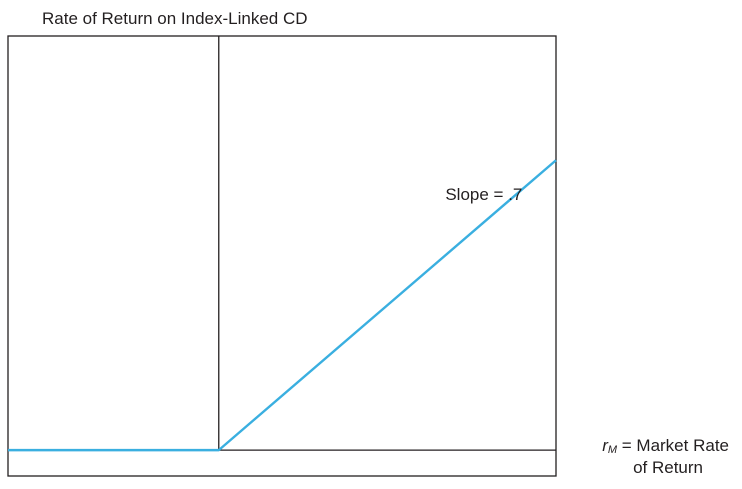 The width and height of the screenshot is (742, 489). Describe the element at coordinates (175, 18) in the screenshot. I see `chart-title: Rate of Return on Index-Linked CD` at that location.